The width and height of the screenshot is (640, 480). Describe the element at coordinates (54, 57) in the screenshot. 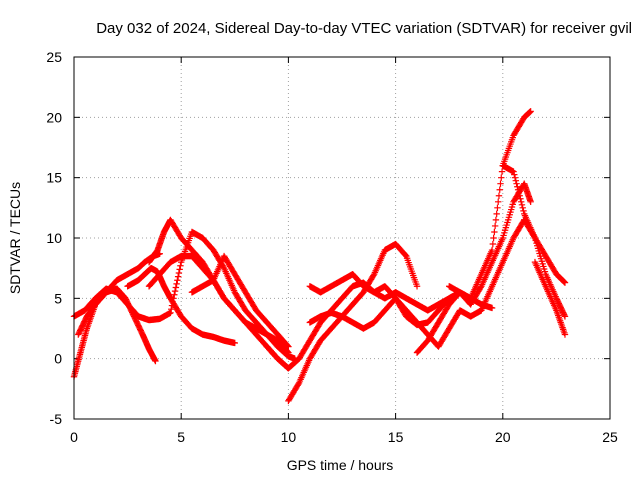

I see `y-tick-label: 25` at that location.